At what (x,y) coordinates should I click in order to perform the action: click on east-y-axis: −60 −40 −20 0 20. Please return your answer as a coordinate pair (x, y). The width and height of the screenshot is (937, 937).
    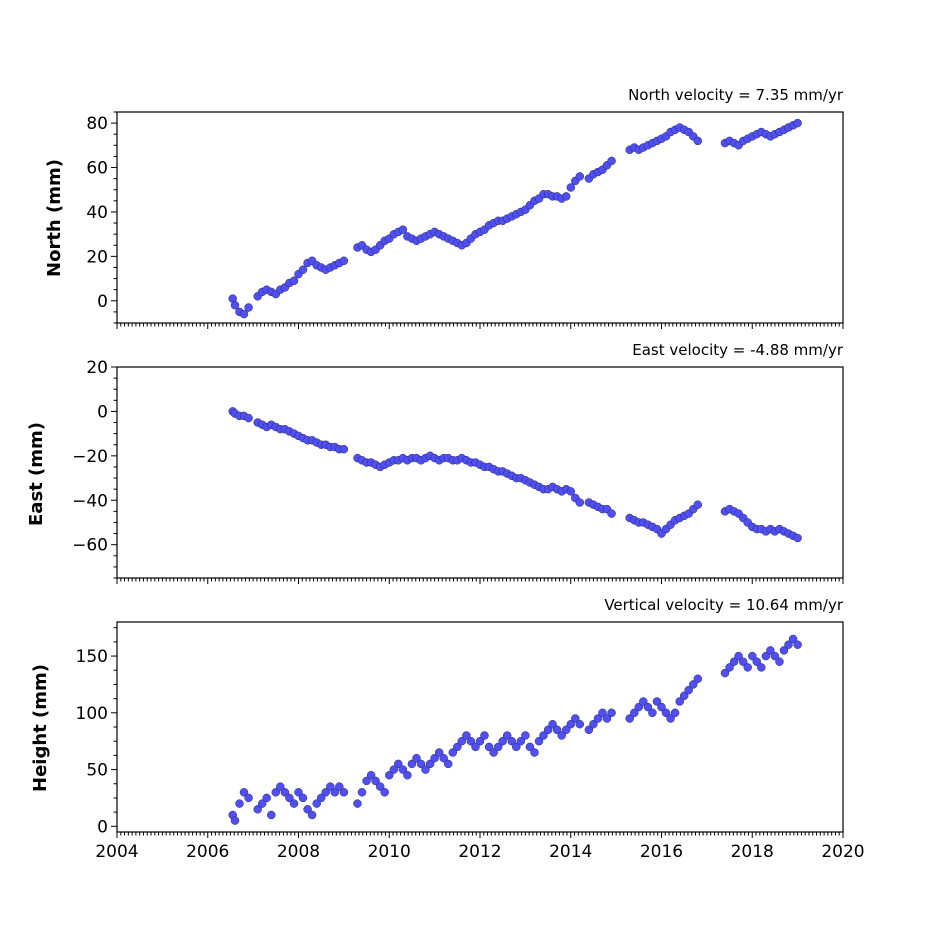
    Looking at the image, I should click on (94, 468).